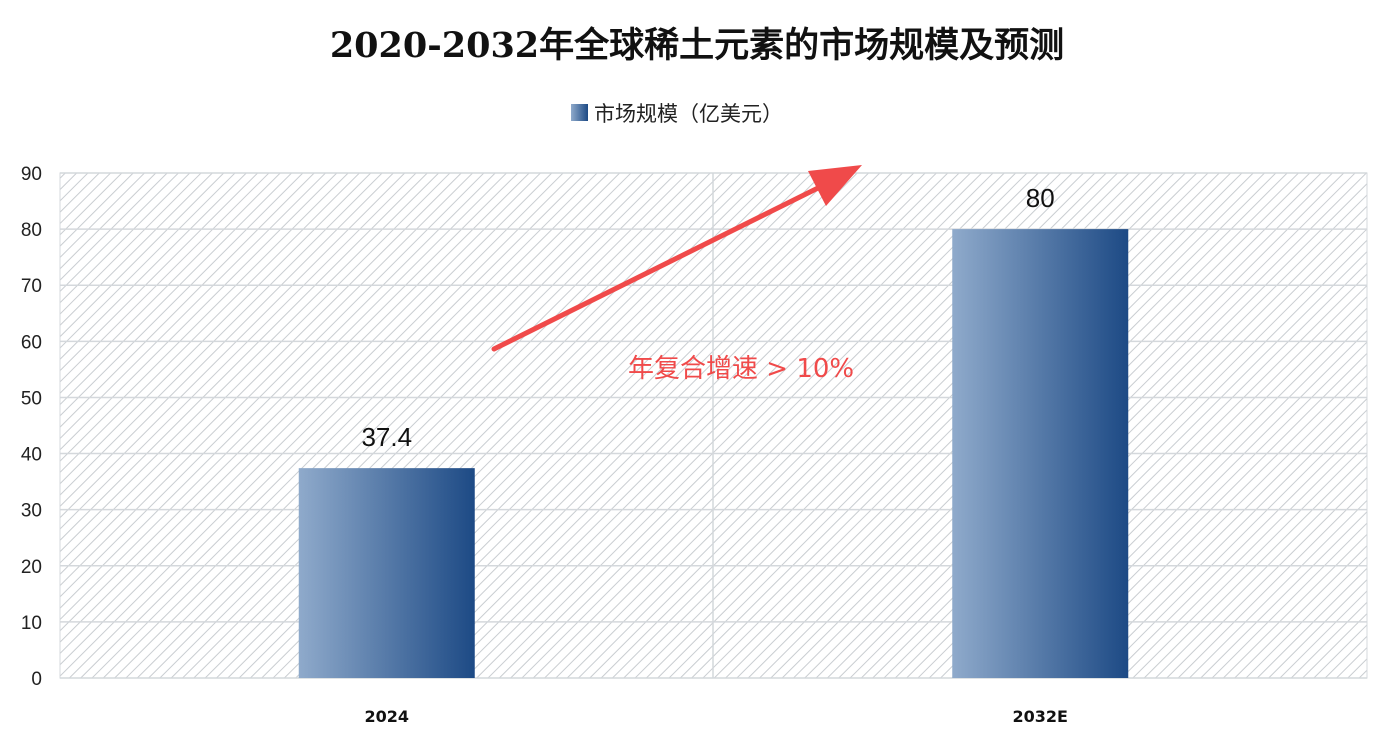  What do you see at coordinates (31, 623) in the screenshot?
I see `y-tick-label: 10` at bounding box center [31, 623].